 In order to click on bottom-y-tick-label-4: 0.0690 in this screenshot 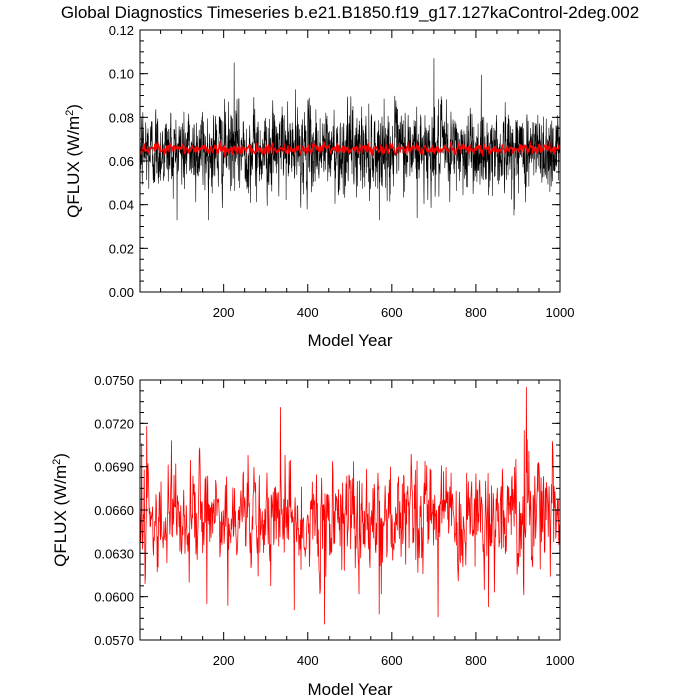, I will do `click(114, 467)`.